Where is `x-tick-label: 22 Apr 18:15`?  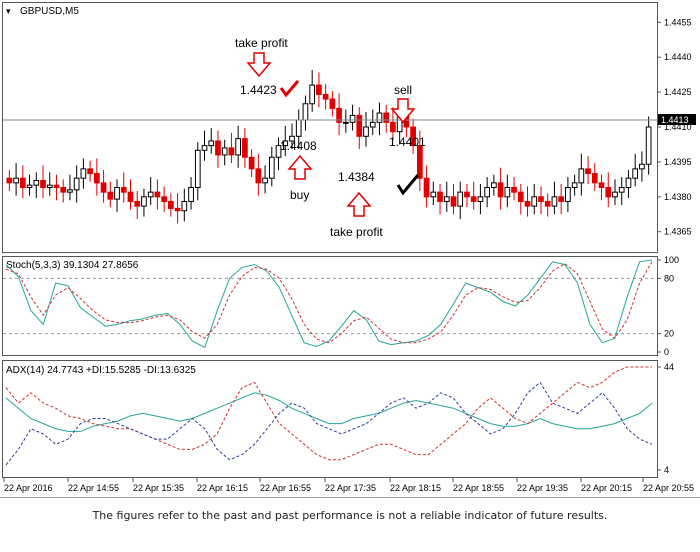
x-tick-label: 22 Apr 18:15 is located at coordinates (415, 488).